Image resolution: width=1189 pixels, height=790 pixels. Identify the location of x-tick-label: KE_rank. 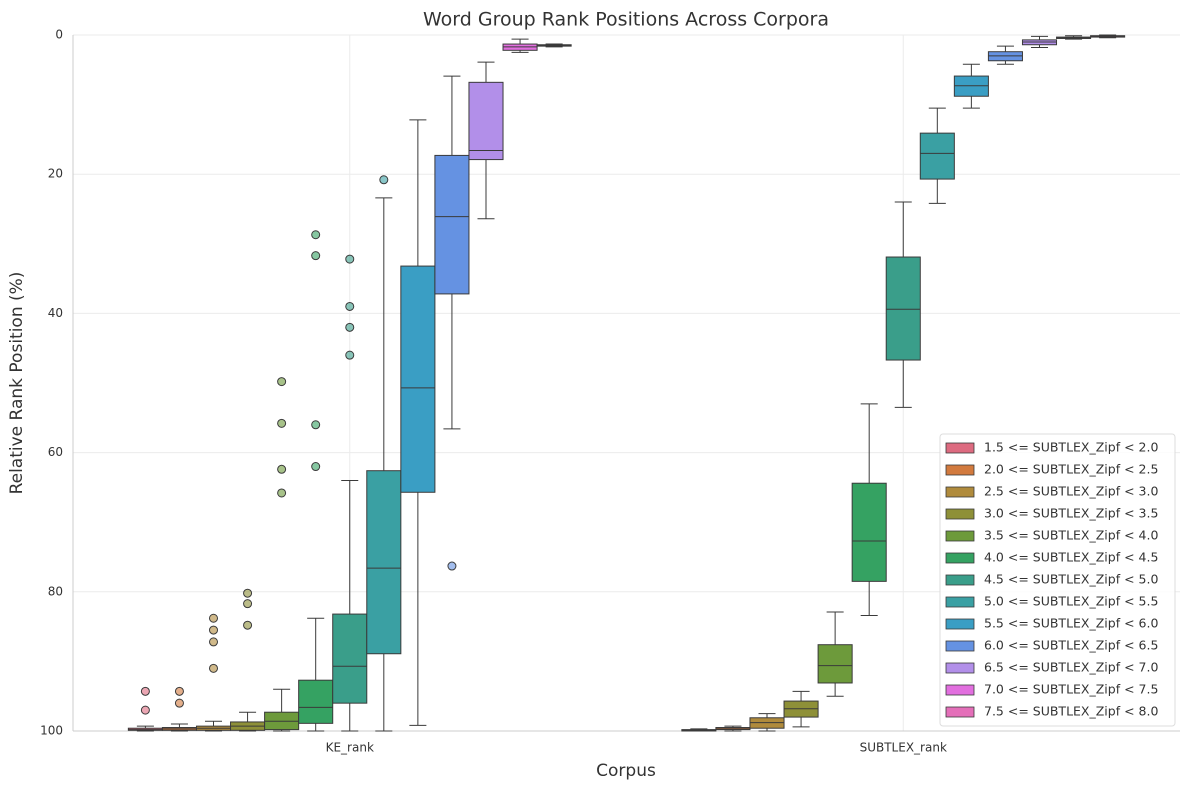
(350, 748).